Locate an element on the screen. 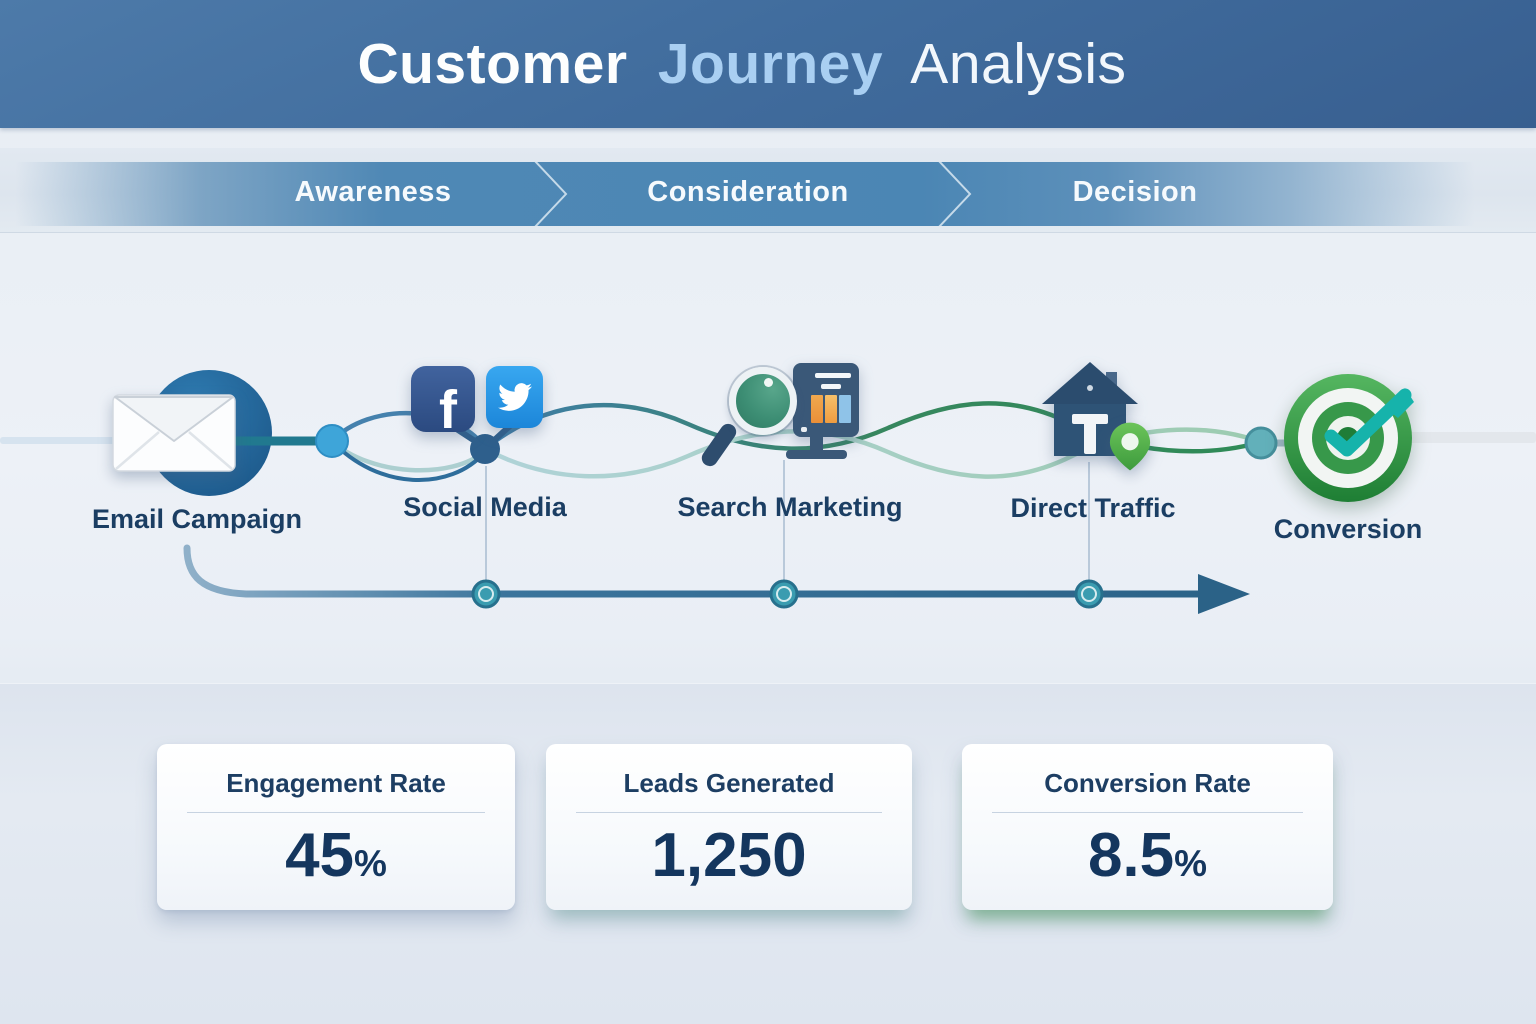  timeline-arrow-icon is located at coordinates (1224, 594).